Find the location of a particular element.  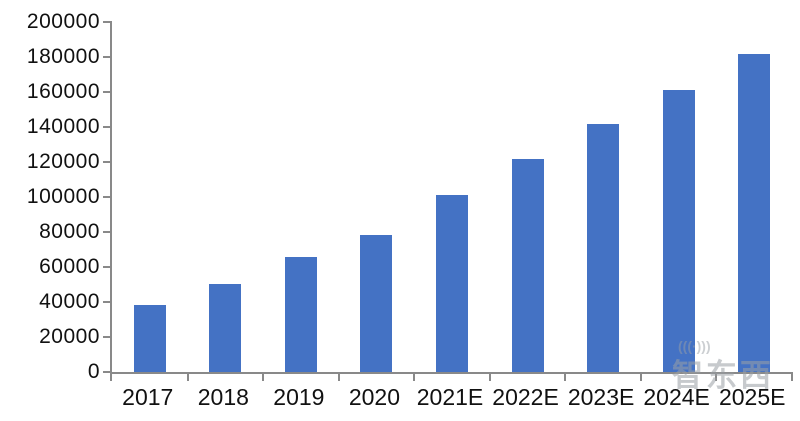

y-tick-label-60000: 60000 is located at coordinates (69, 266).